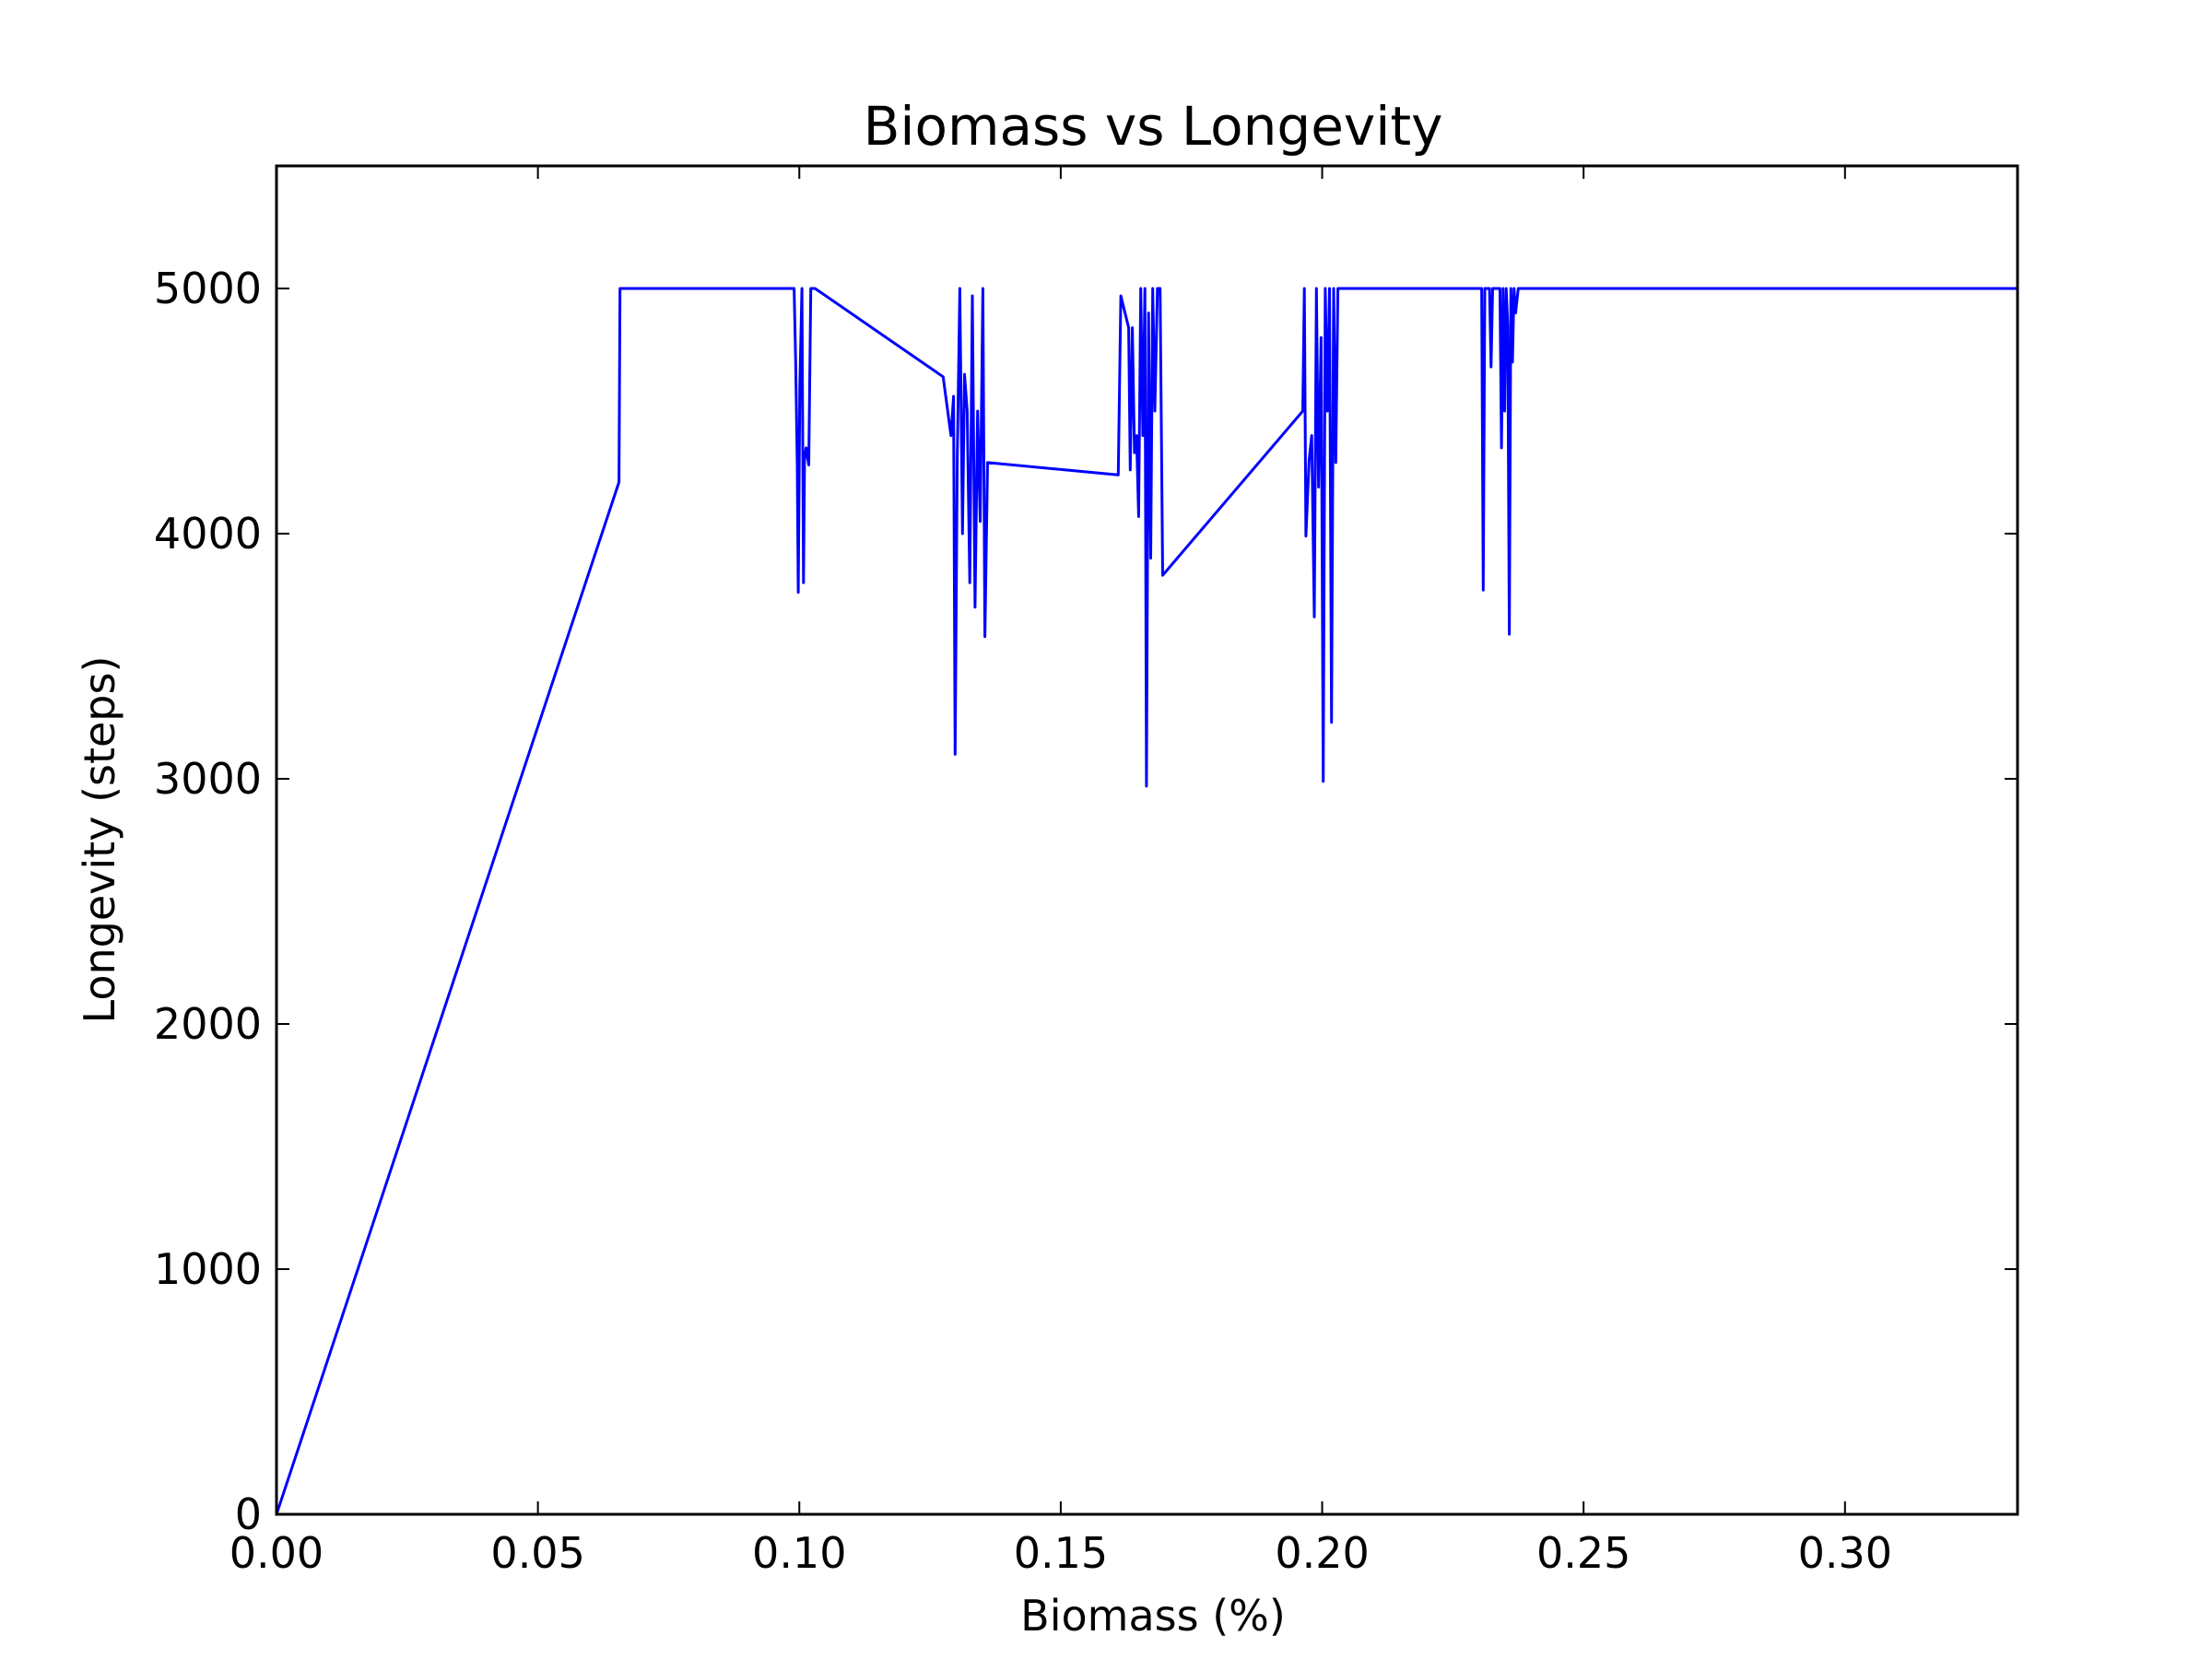 Image resolution: width=2212 pixels, height=1659 pixels. Describe the element at coordinates (208, 1269) in the screenshot. I see `y-tick-label: 1000` at that location.